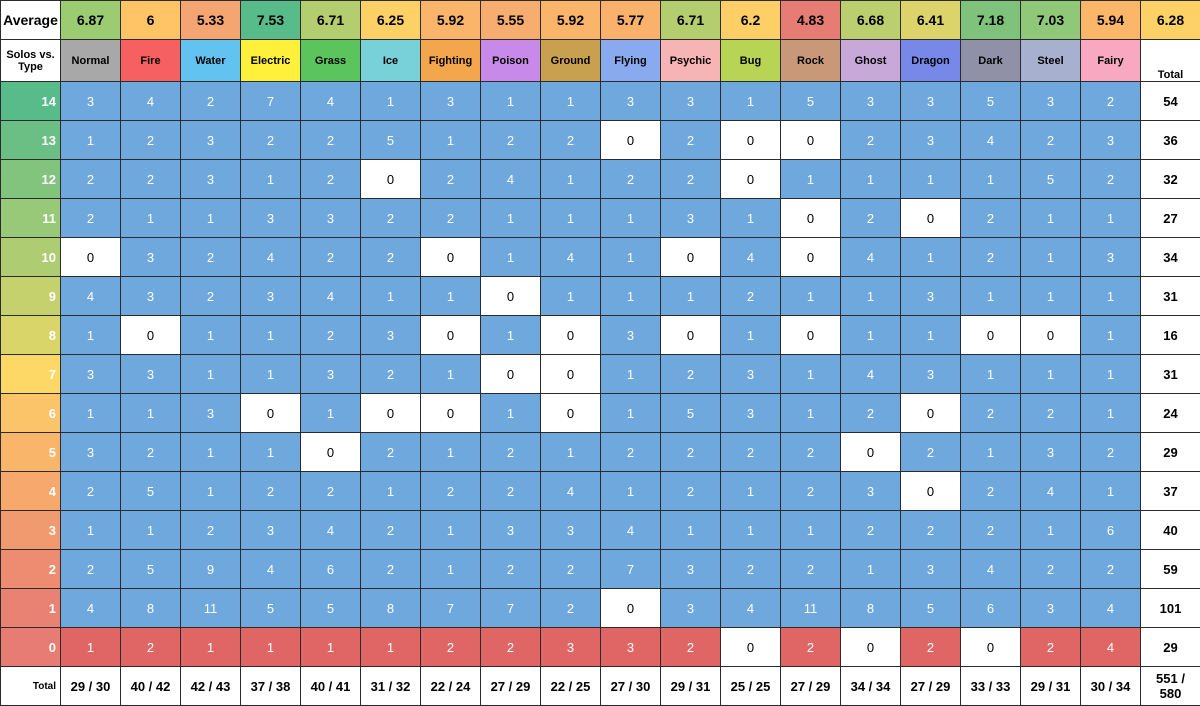 The width and height of the screenshot is (1200, 706). I want to click on value-cell: 6, so click(991, 608).